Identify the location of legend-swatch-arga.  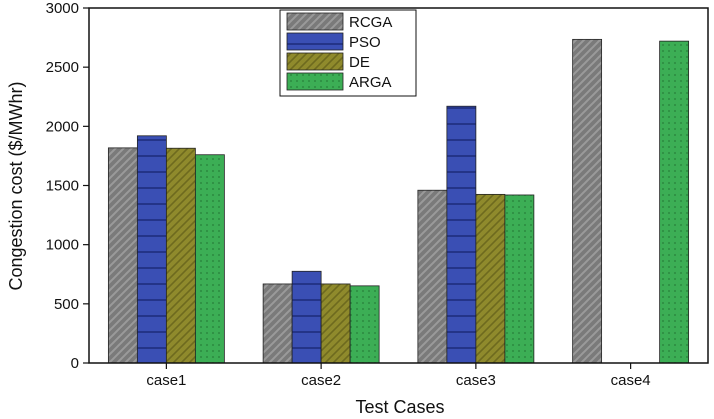
(315, 81).